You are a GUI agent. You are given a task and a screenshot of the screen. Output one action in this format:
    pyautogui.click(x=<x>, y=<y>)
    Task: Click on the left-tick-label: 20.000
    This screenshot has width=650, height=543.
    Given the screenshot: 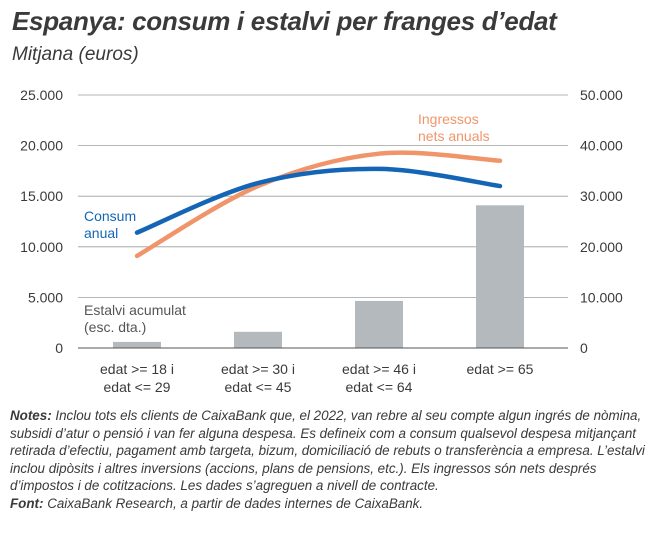 What is the action you would take?
    pyautogui.click(x=41, y=146)
    